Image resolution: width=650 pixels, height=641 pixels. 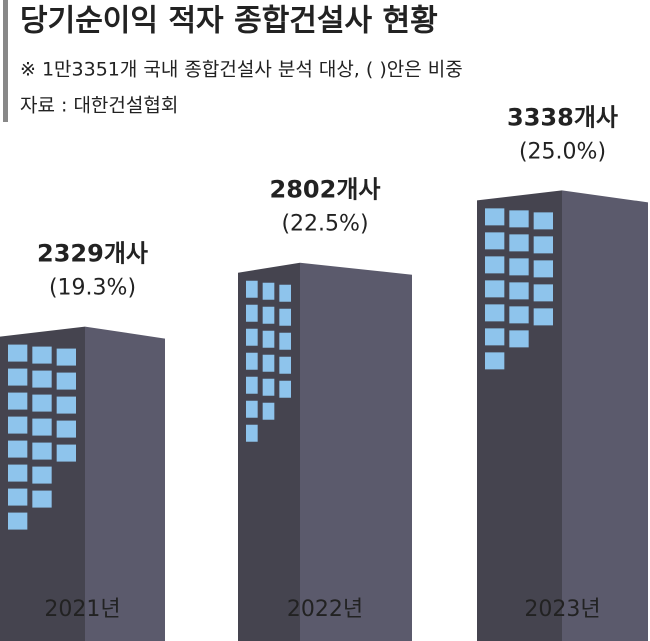 What do you see at coordinates (99, 106) in the screenshot?
I see `source: 자료 : 대한건설협회` at bounding box center [99, 106].